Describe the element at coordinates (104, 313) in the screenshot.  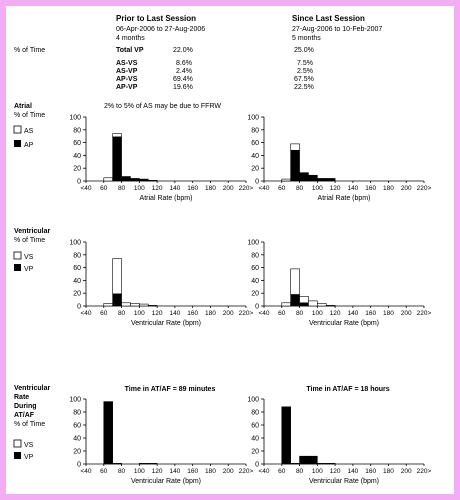
I see `x-tick-label: 60` at that location.